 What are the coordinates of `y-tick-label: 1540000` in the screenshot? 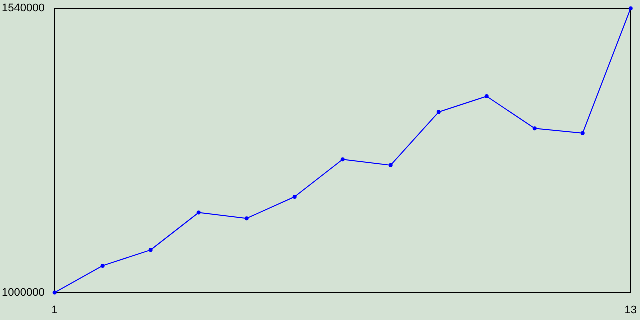 It's located at (23, 8).